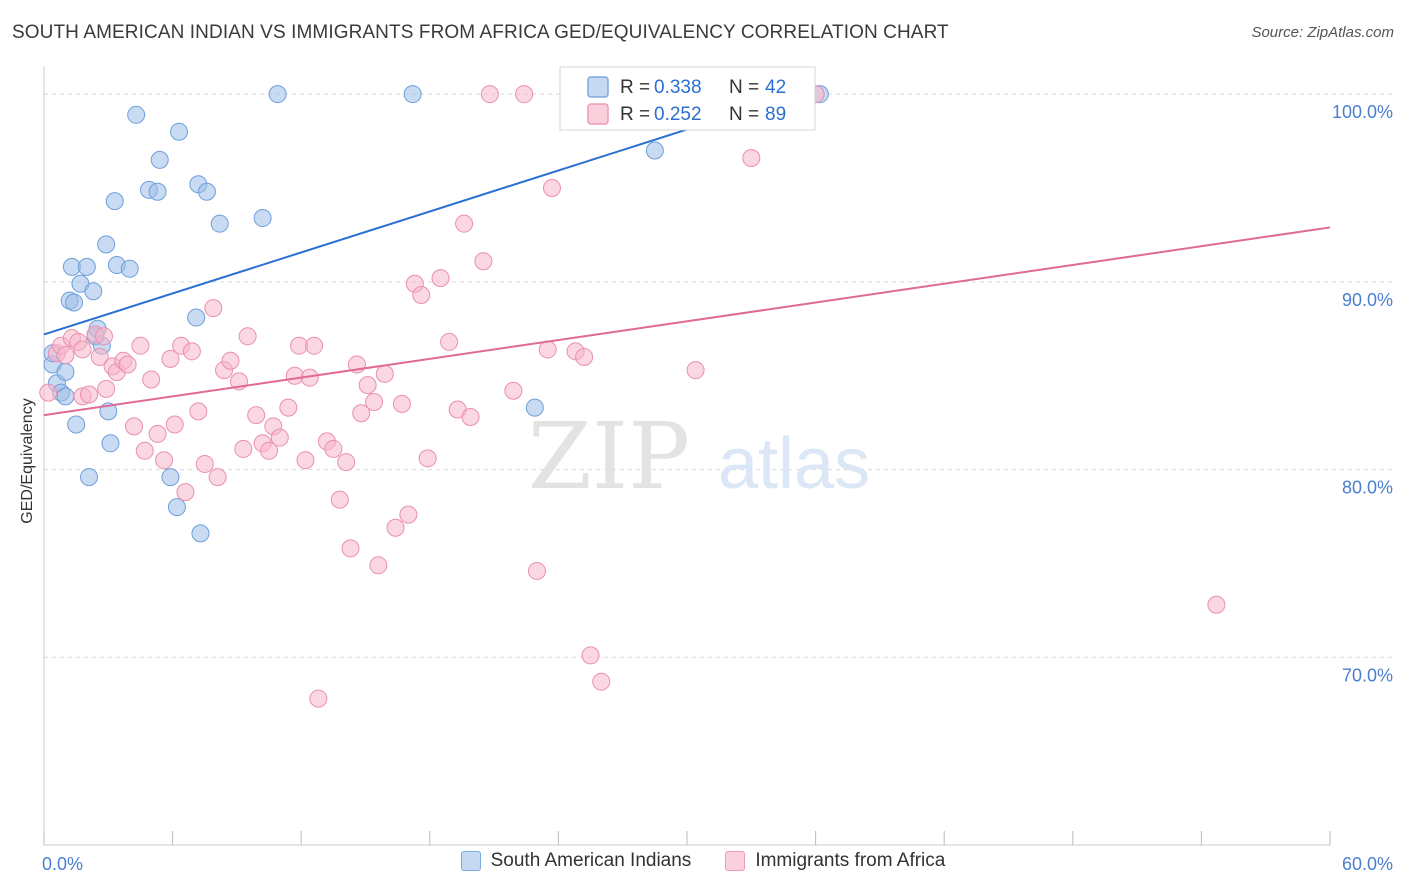 This screenshot has height=892, width=1406. What do you see at coordinates (1367, 300) in the screenshot?
I see `y-tick-label: 90.0%` at bounding box center [1367, 300].